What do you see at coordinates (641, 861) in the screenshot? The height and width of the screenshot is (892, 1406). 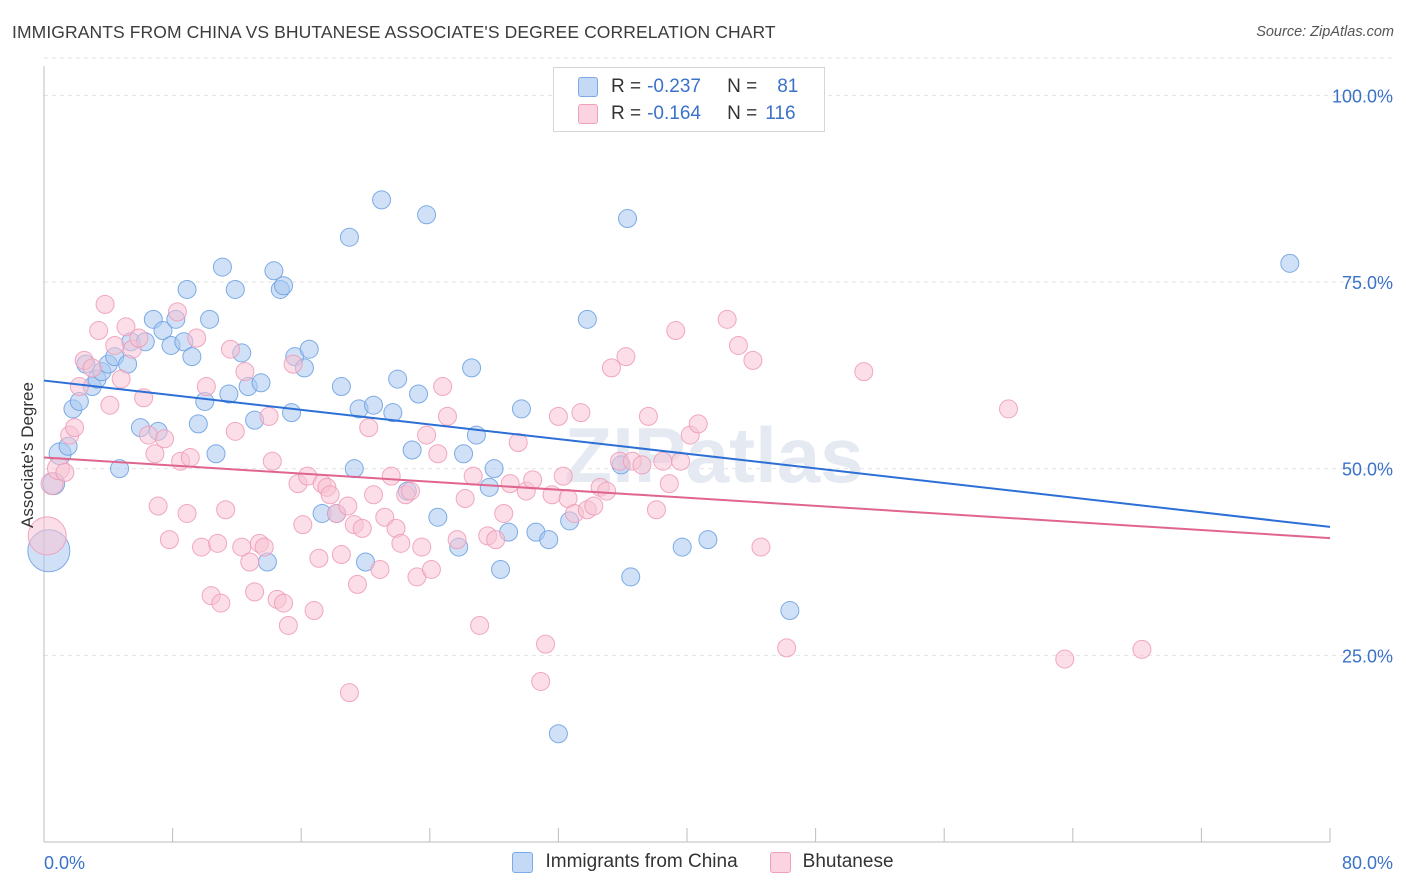 I see `legend-label-china: Immigrants from China` at bounding box center [641, 861].